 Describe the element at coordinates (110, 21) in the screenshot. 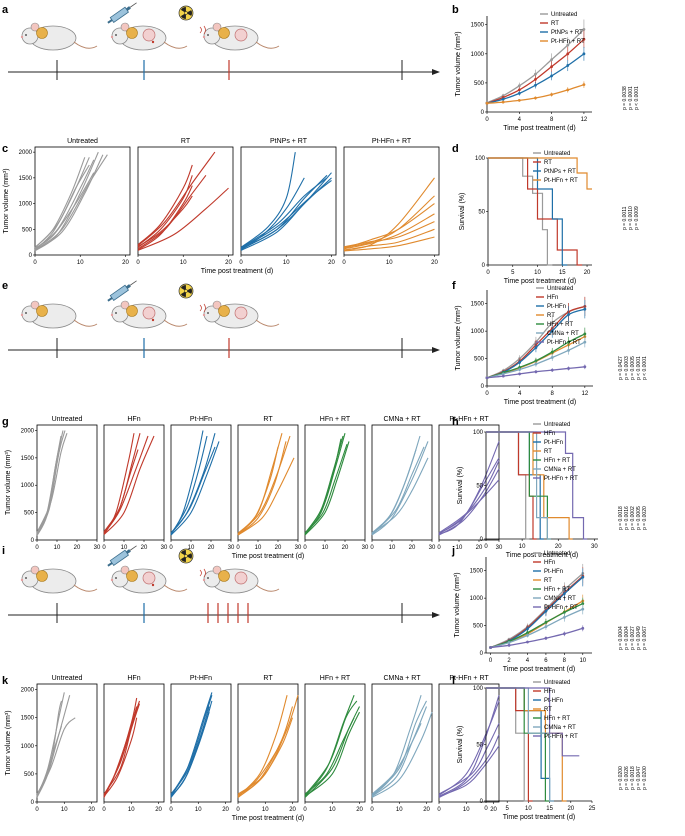

I see `syringe-plunger` at that location.